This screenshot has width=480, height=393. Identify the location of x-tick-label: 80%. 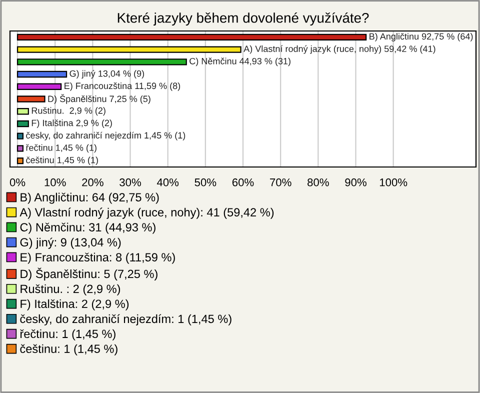
(318, 182).